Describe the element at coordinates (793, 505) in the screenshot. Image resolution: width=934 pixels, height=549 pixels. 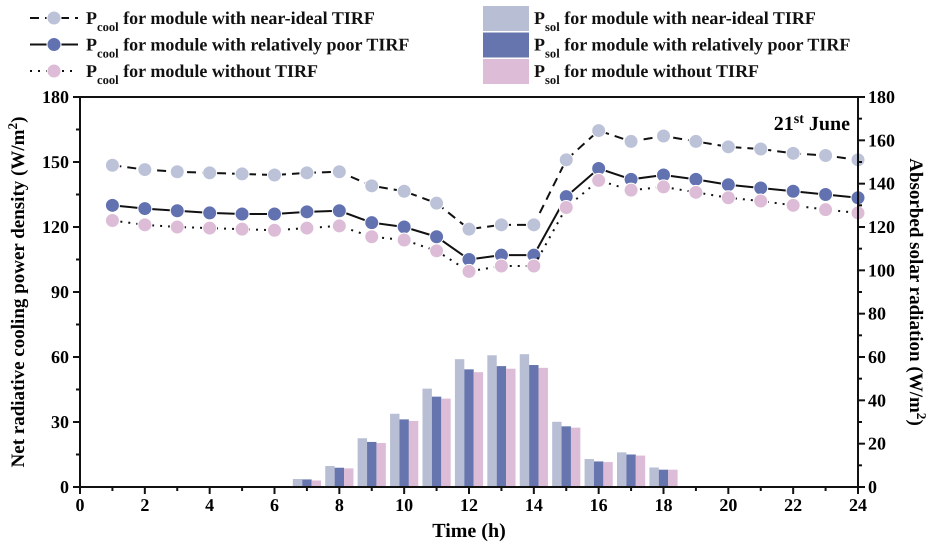
I see `x-tick-label: 22` at that location.